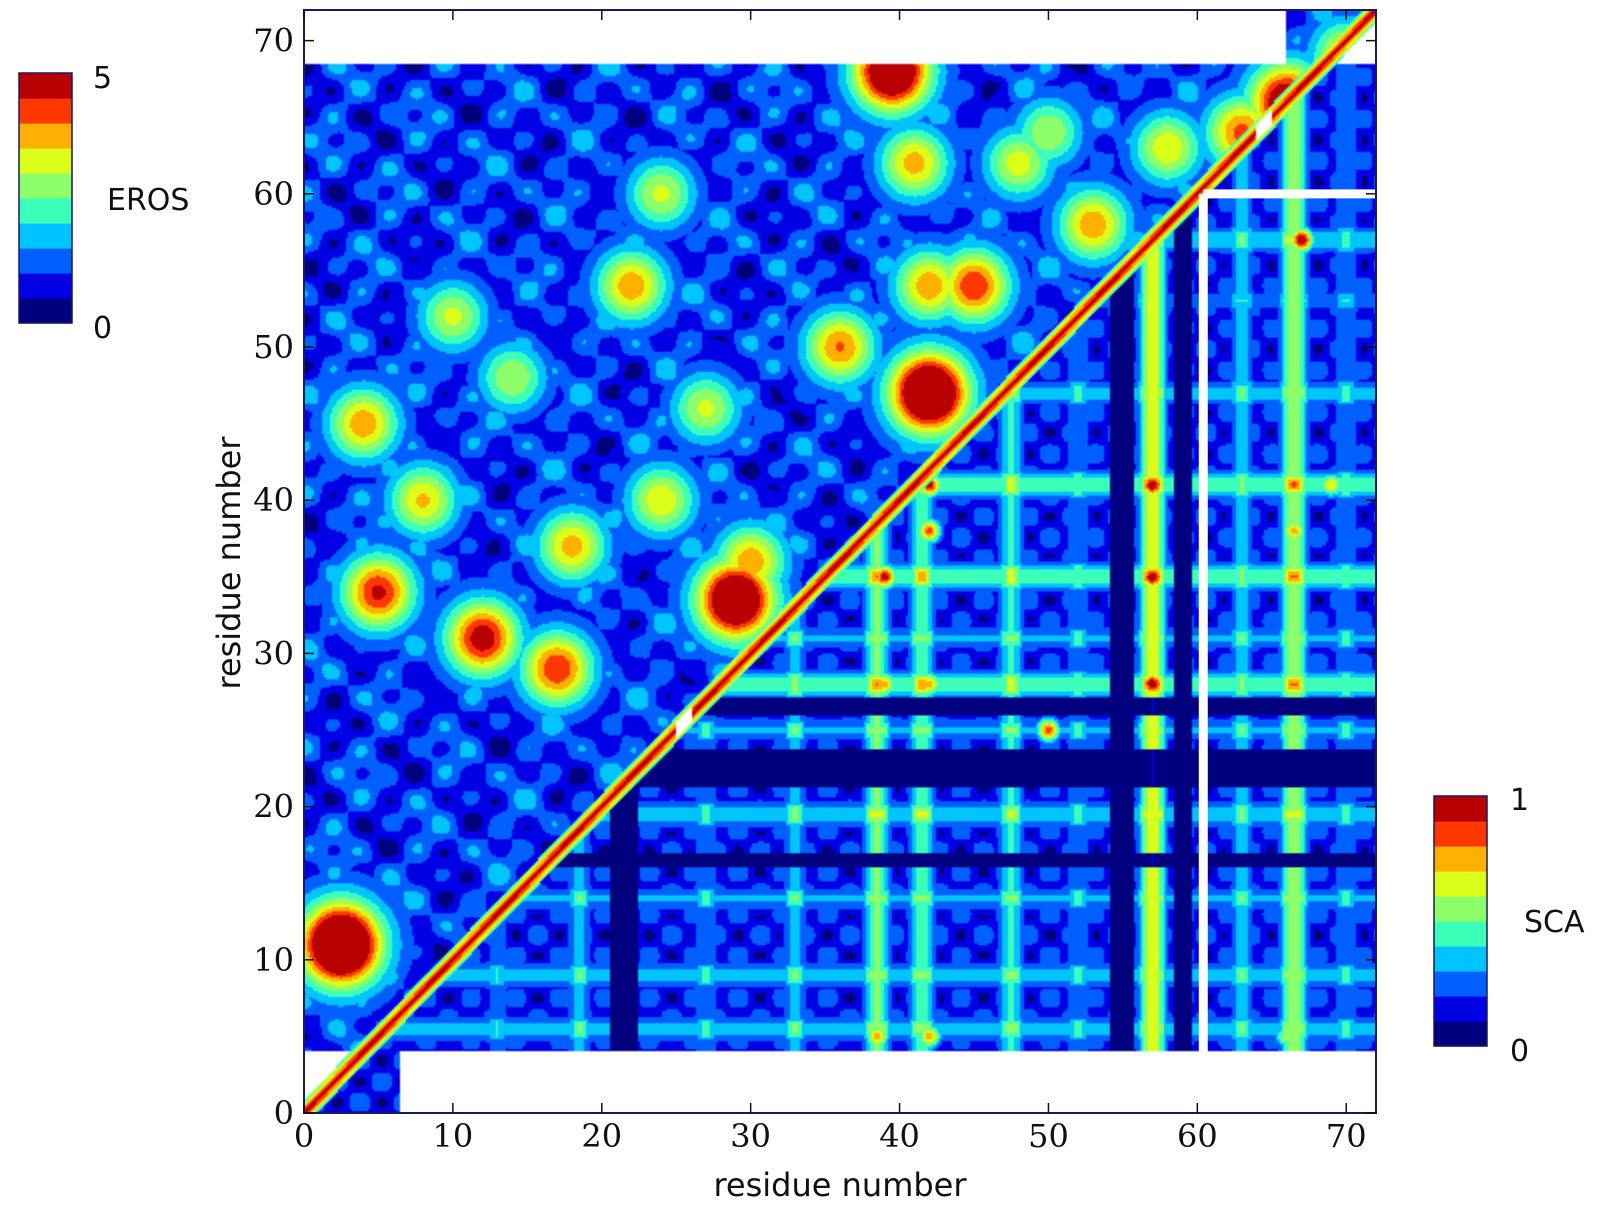 The image size is (1607, 1207). I want to click on eros-colorbar-max: 5, so click(102, 78).